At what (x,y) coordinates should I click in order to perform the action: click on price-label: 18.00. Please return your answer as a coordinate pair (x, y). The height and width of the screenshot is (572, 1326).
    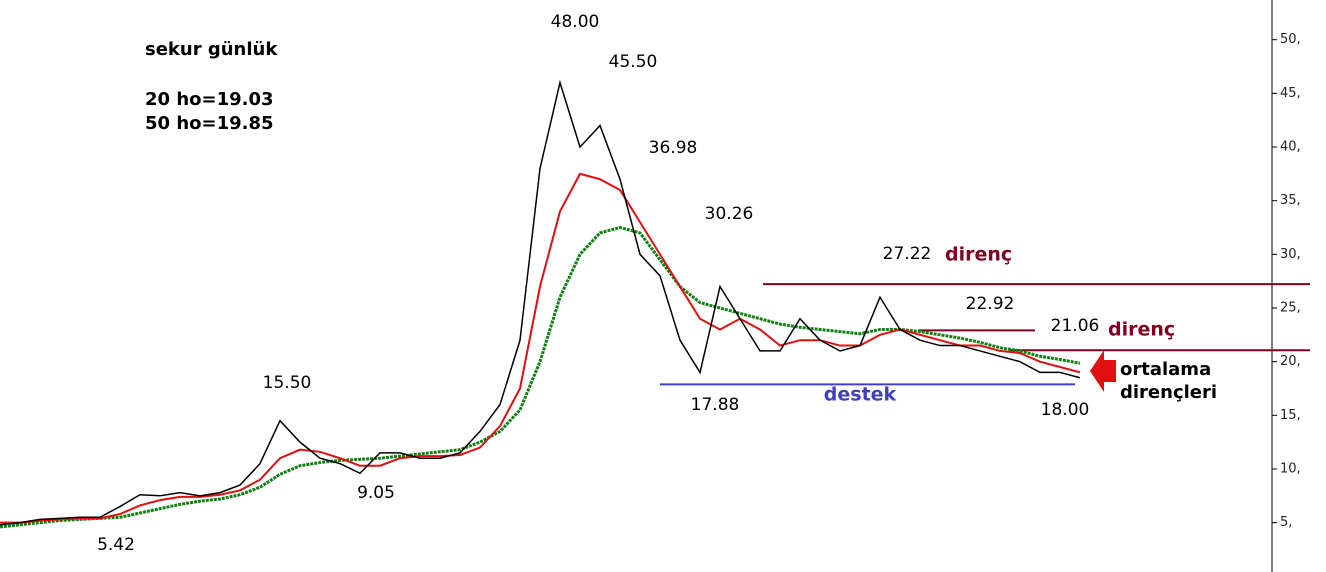
    Looking at the image, I should click on (1065, 410).